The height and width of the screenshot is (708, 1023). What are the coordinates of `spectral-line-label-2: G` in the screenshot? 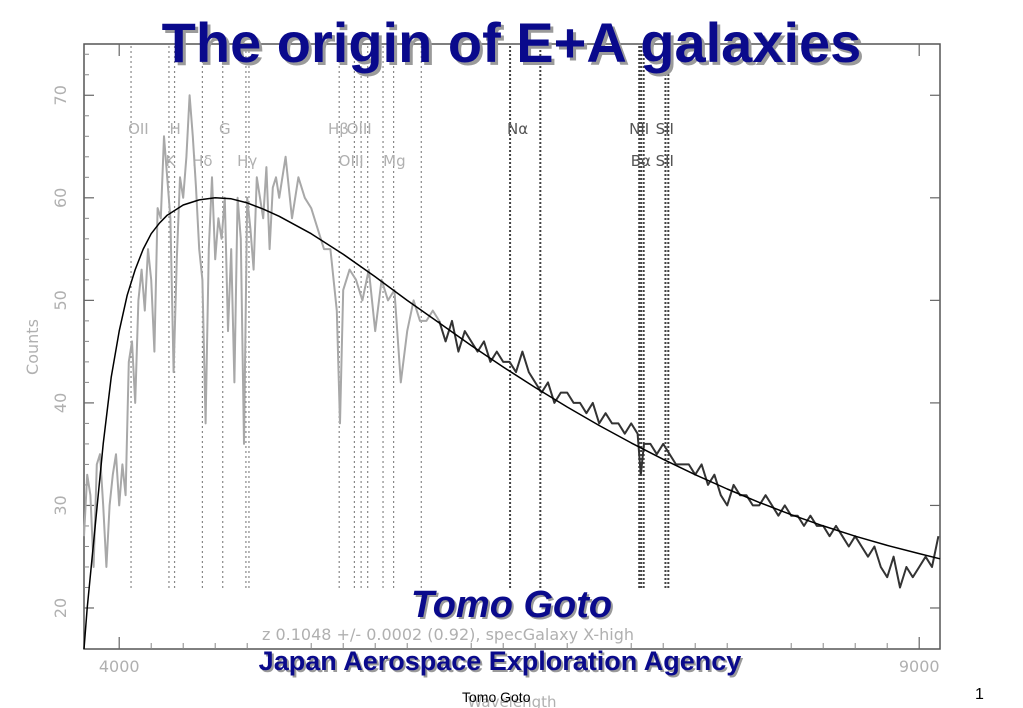 It's located at (225, 129).